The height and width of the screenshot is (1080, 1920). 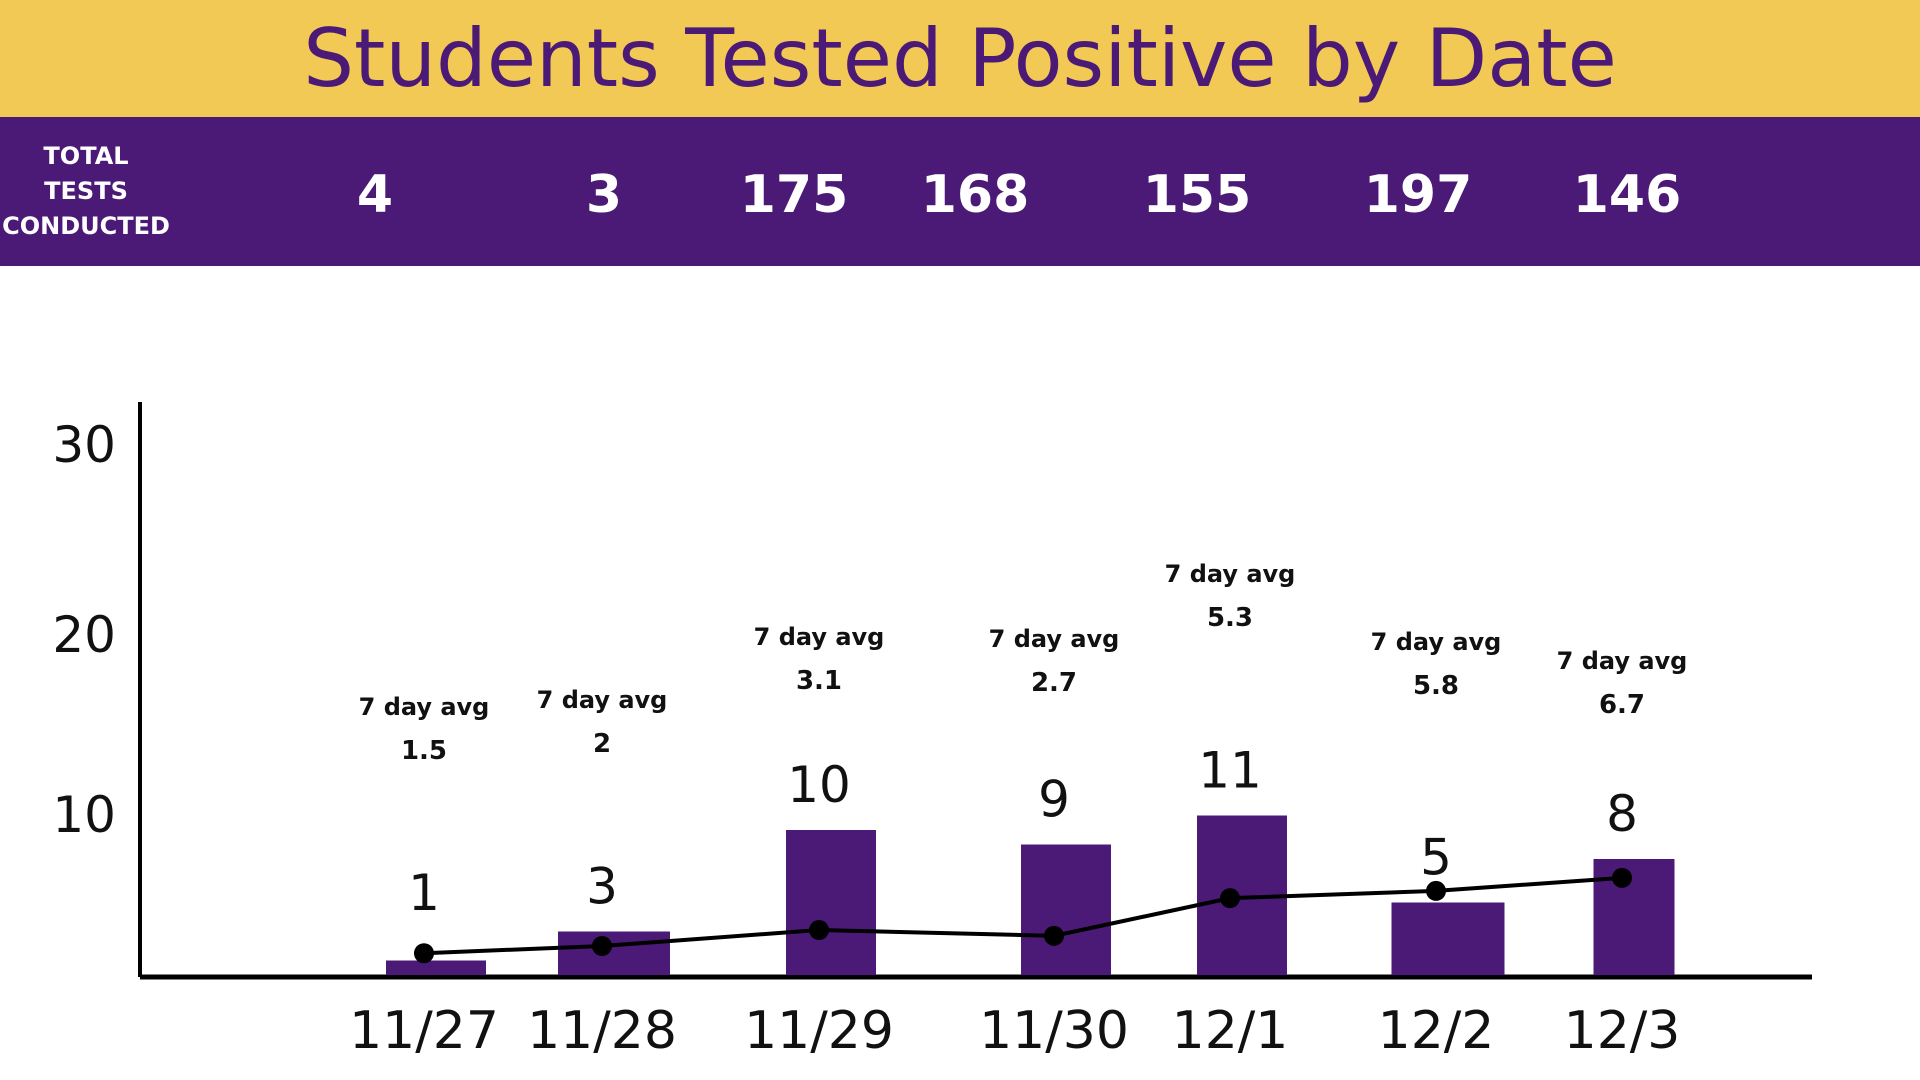 What do you see at coordinates (1418, 195) in the screenshot?
I see `test-count-12-2: 197` at bounding box center [1418, 195].